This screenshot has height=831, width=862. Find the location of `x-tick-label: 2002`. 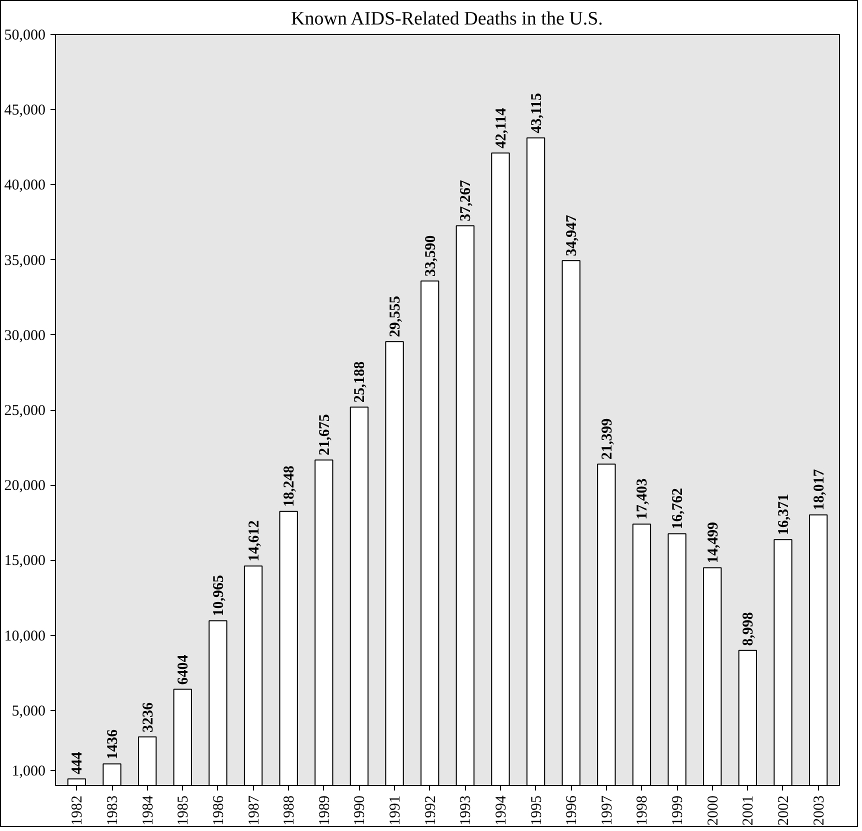

x-tick-label: 2002 is located at coordinates (784, 811).